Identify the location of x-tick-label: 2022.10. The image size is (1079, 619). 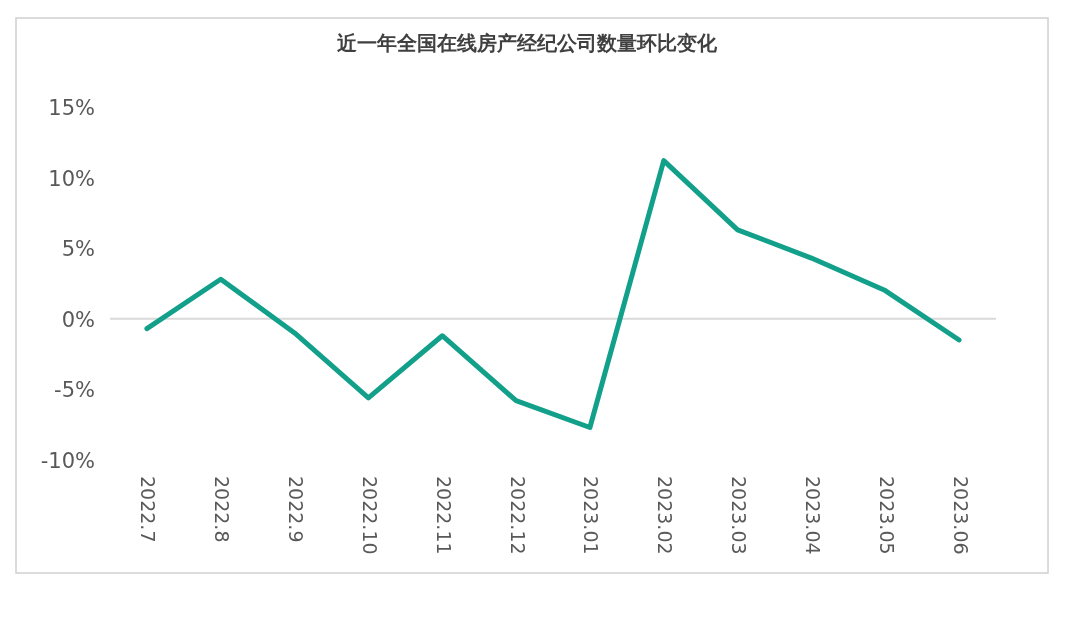
(369, 515).